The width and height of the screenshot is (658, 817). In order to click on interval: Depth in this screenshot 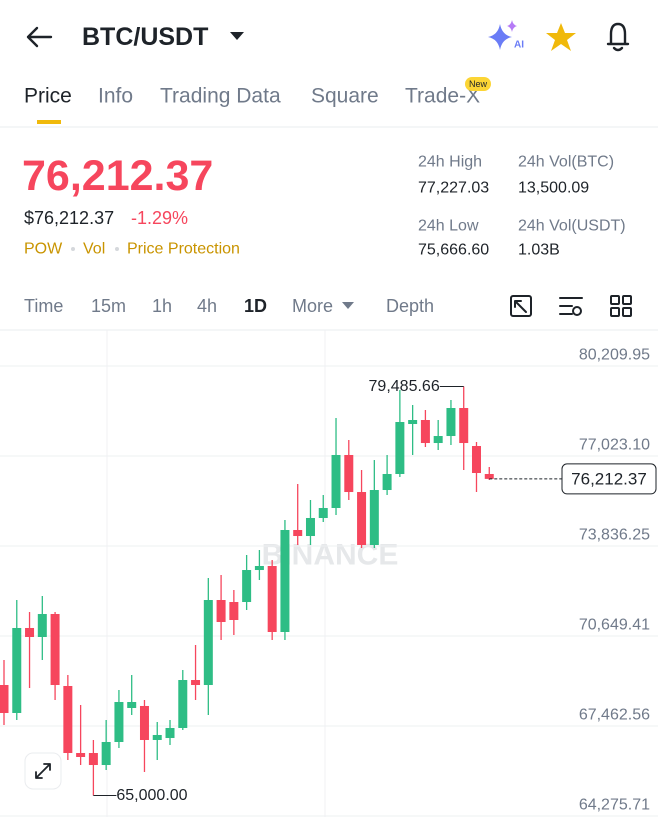, I will do `click(410, 306)`.